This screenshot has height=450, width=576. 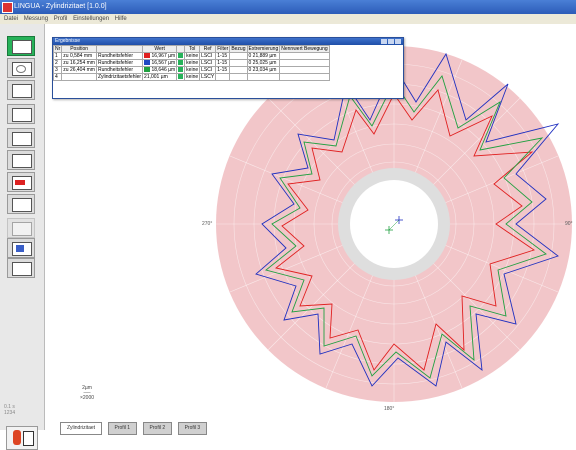 What do you see at coordinates (160, 63) in the screenshot?
I see `cell-value: 16,567 µm` at bounding box center [160, 63].